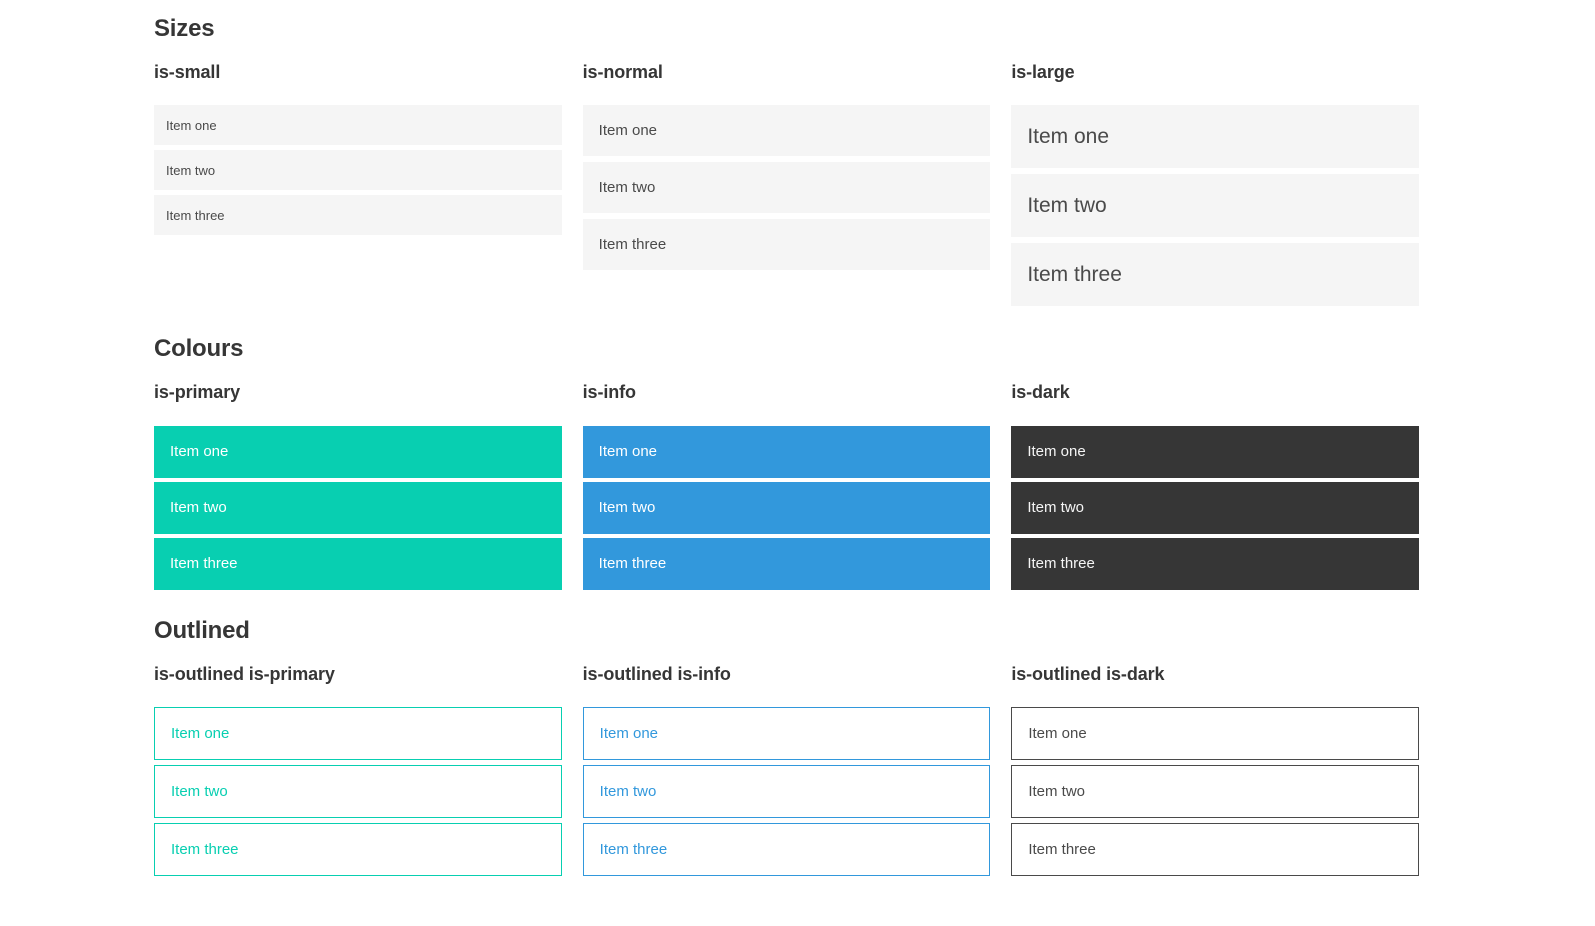 This screenshot has width=1595, height=926. Describe the element at coordinates (622, 71) in the screenshot. I see `column-heading-is-normal: is-normal` at that location.